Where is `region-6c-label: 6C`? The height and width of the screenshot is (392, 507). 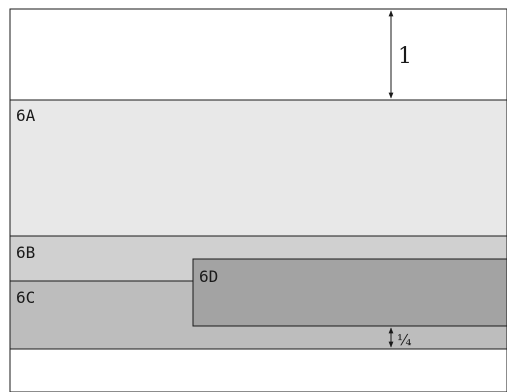 region-6c-label: 6C is located at coordinates (25, 297).